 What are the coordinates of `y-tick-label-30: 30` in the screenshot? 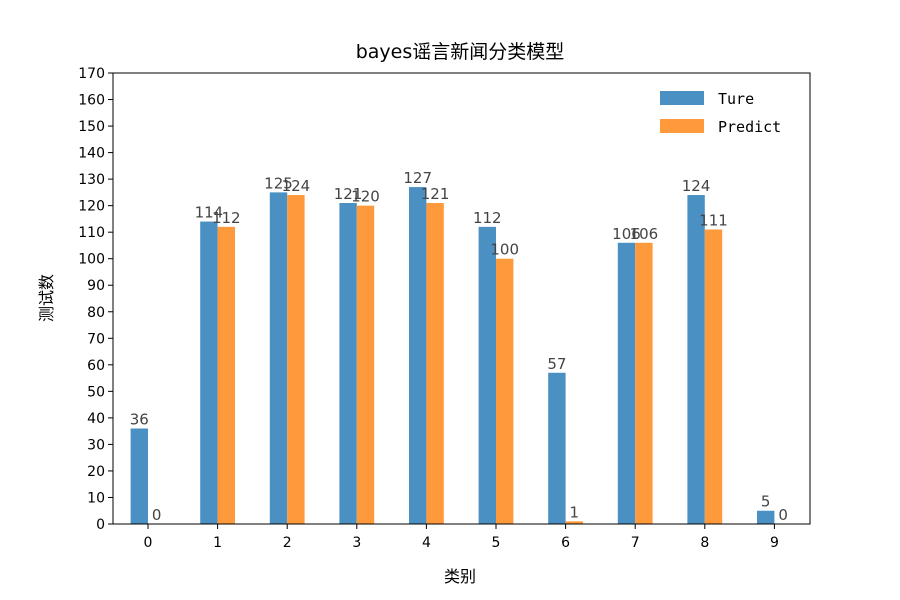 It's located at (96, 445).